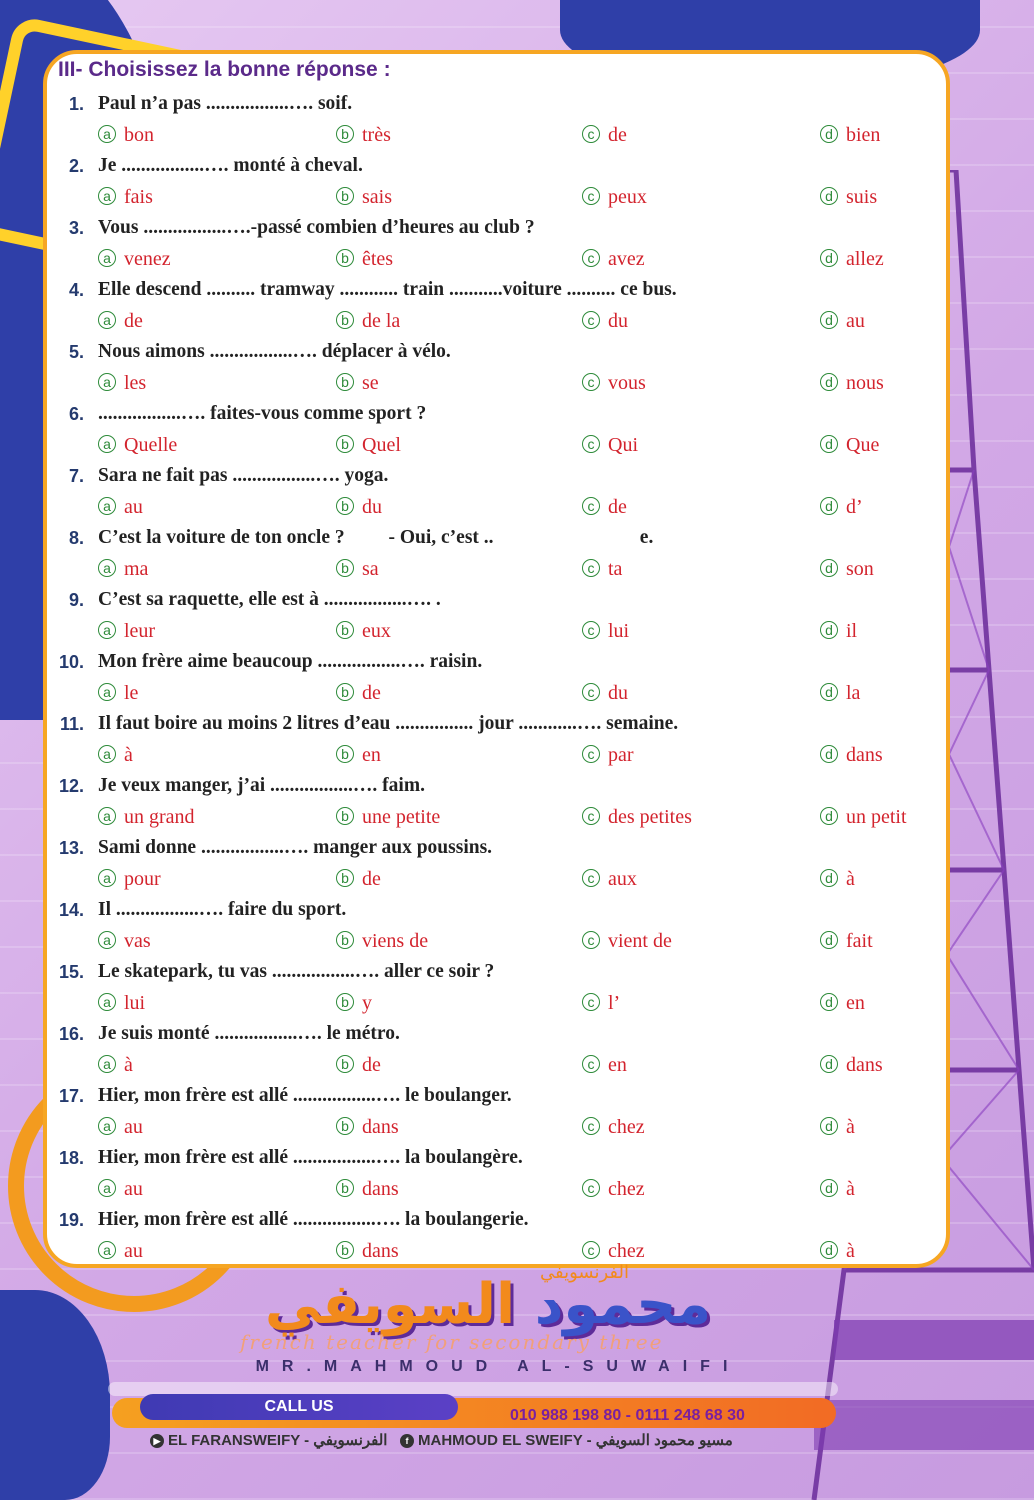 The height and width of the screenshot is (1500, 1034). Describe the element at coordinates (864, 755) in the screenshot. I see `option-label: dans` at that location.